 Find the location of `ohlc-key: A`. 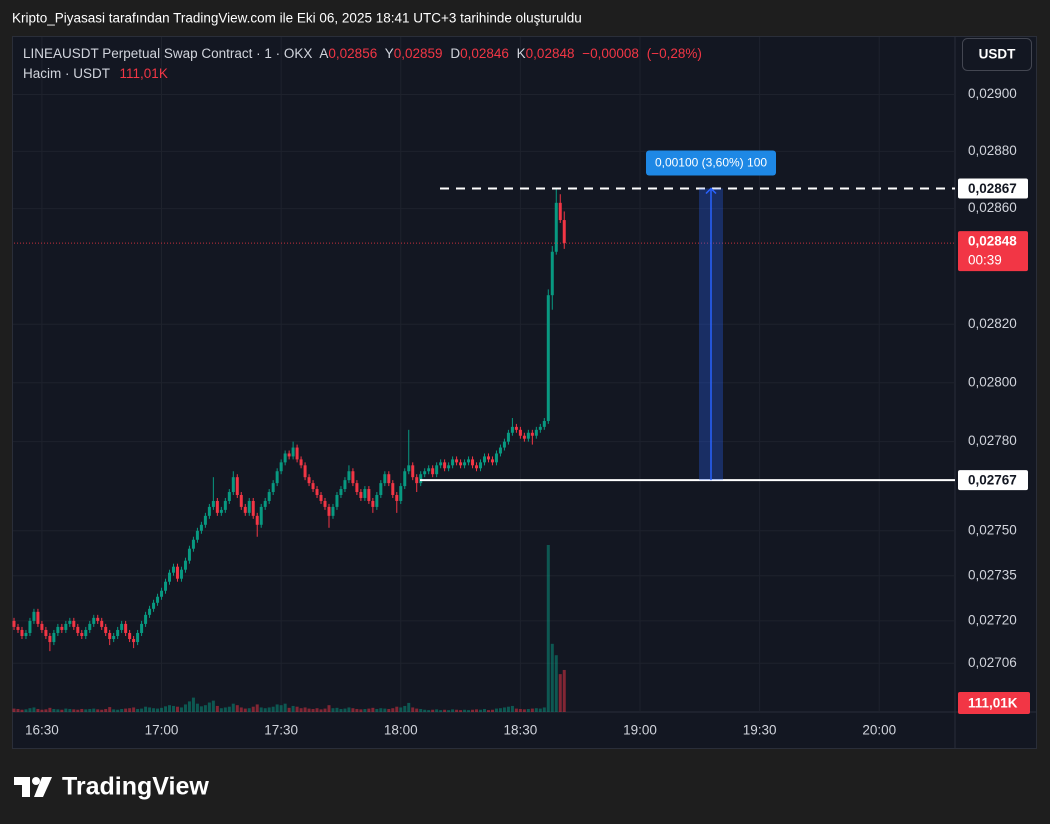

ohlc-key: A is located at coordinates (323, 53).